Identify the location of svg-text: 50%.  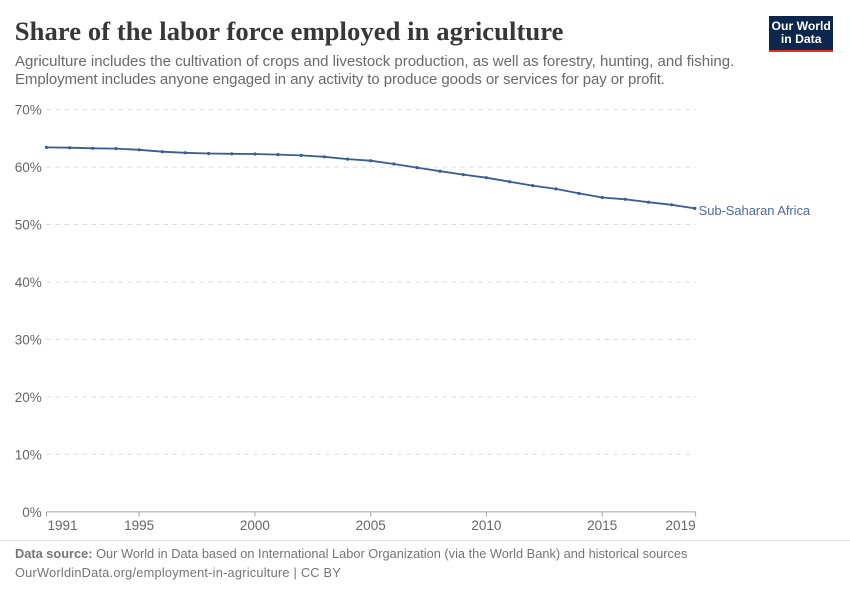
(28, 224).